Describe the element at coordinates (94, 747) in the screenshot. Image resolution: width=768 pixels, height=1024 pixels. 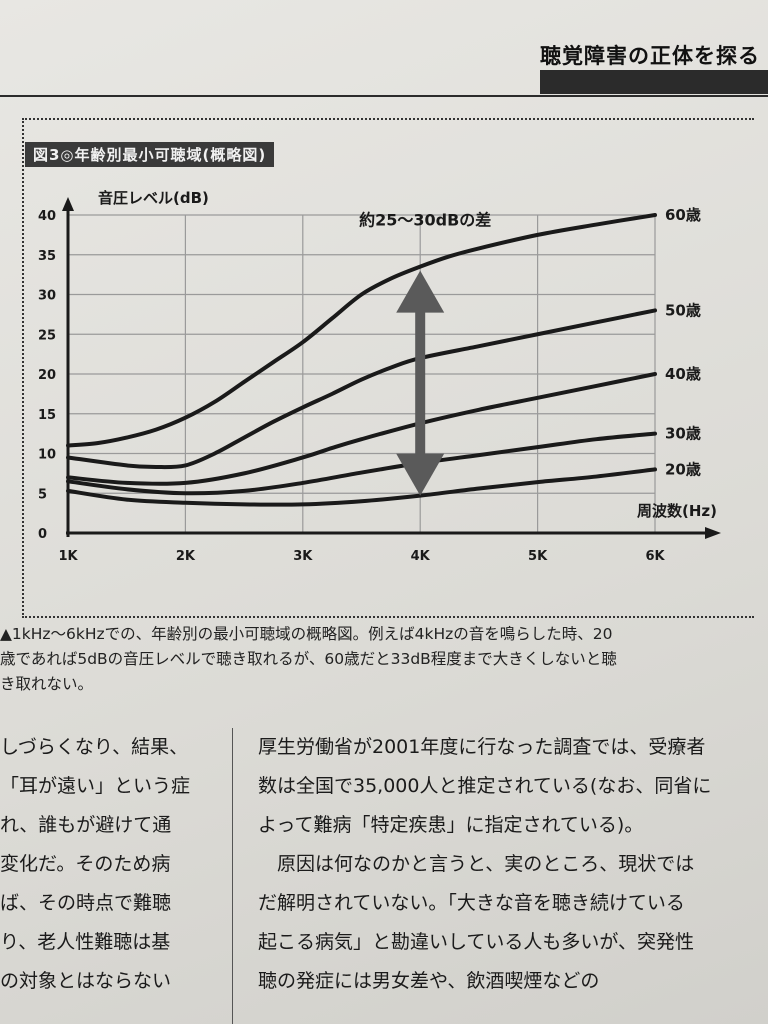
I see `text-line: しづらくなり、結果、` at that location.